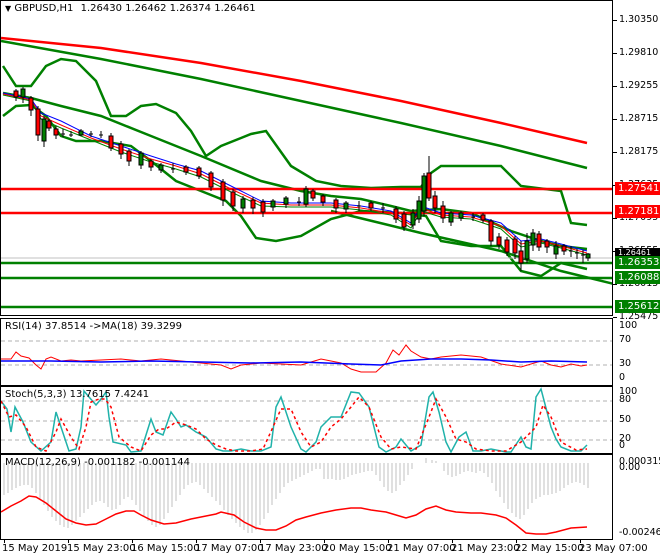 This screenshot has height=560, width=660. I want to click on stoch-tick: 80, so click(625, 399).